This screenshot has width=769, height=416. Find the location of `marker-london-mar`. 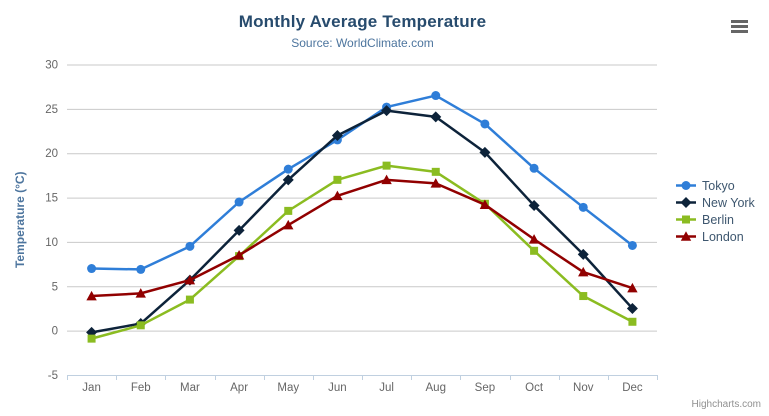

marker-london-mar is located at coordinates (190, 279).